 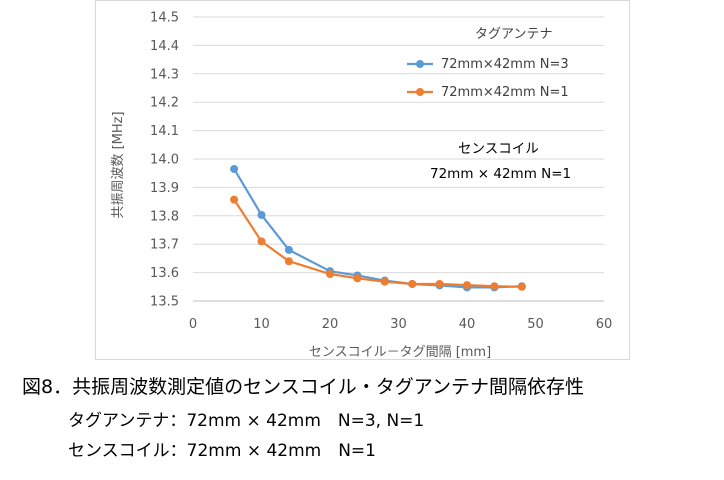 I want to click on y-tick-label-14.2: 14.2, so click(x=164, y=103).